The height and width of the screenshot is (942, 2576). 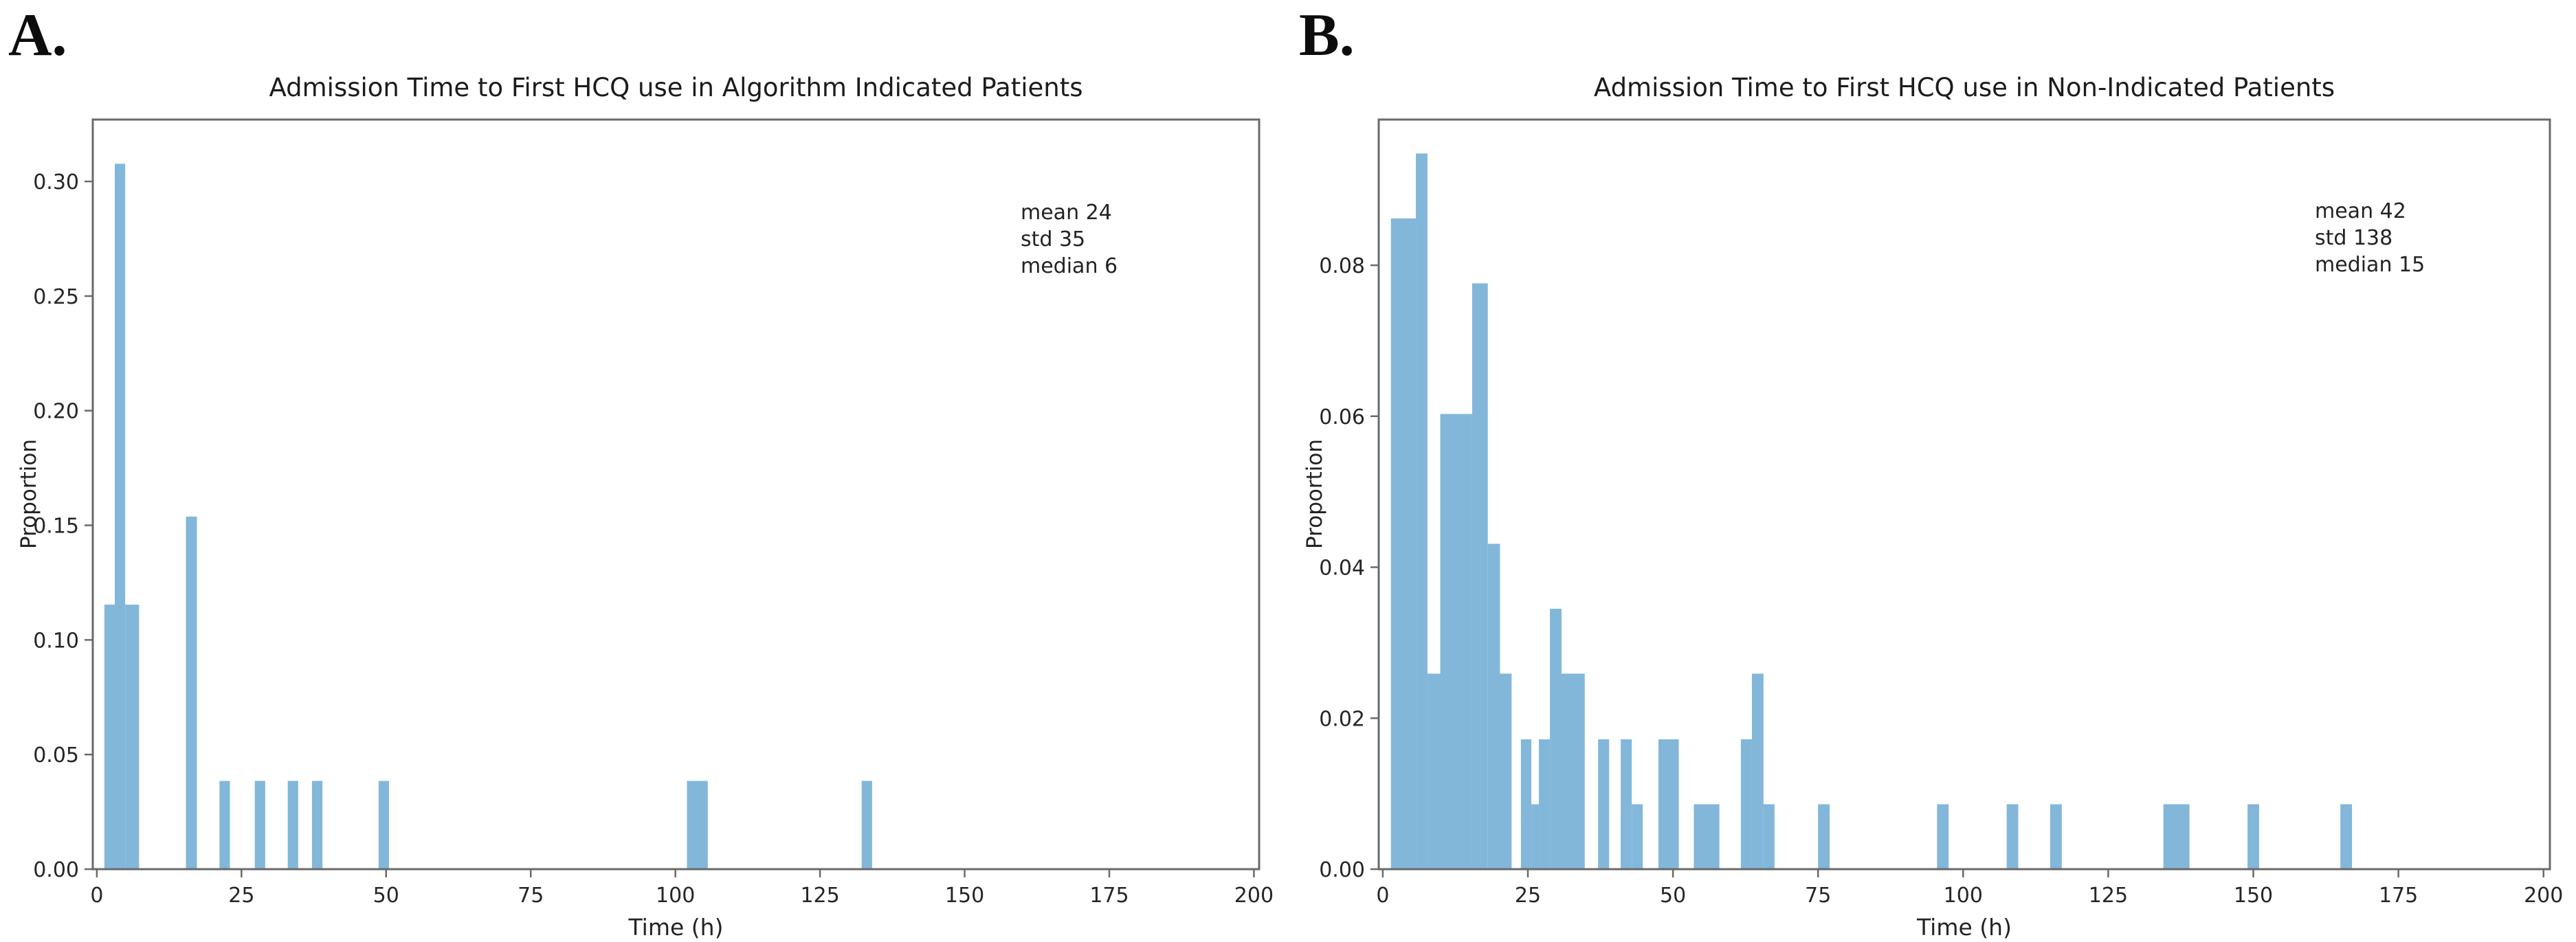 What do you see at coordinates (56, 755) in the screenshot?
I see `y-tick-label: 0.05` at bounding box center [56, 755].